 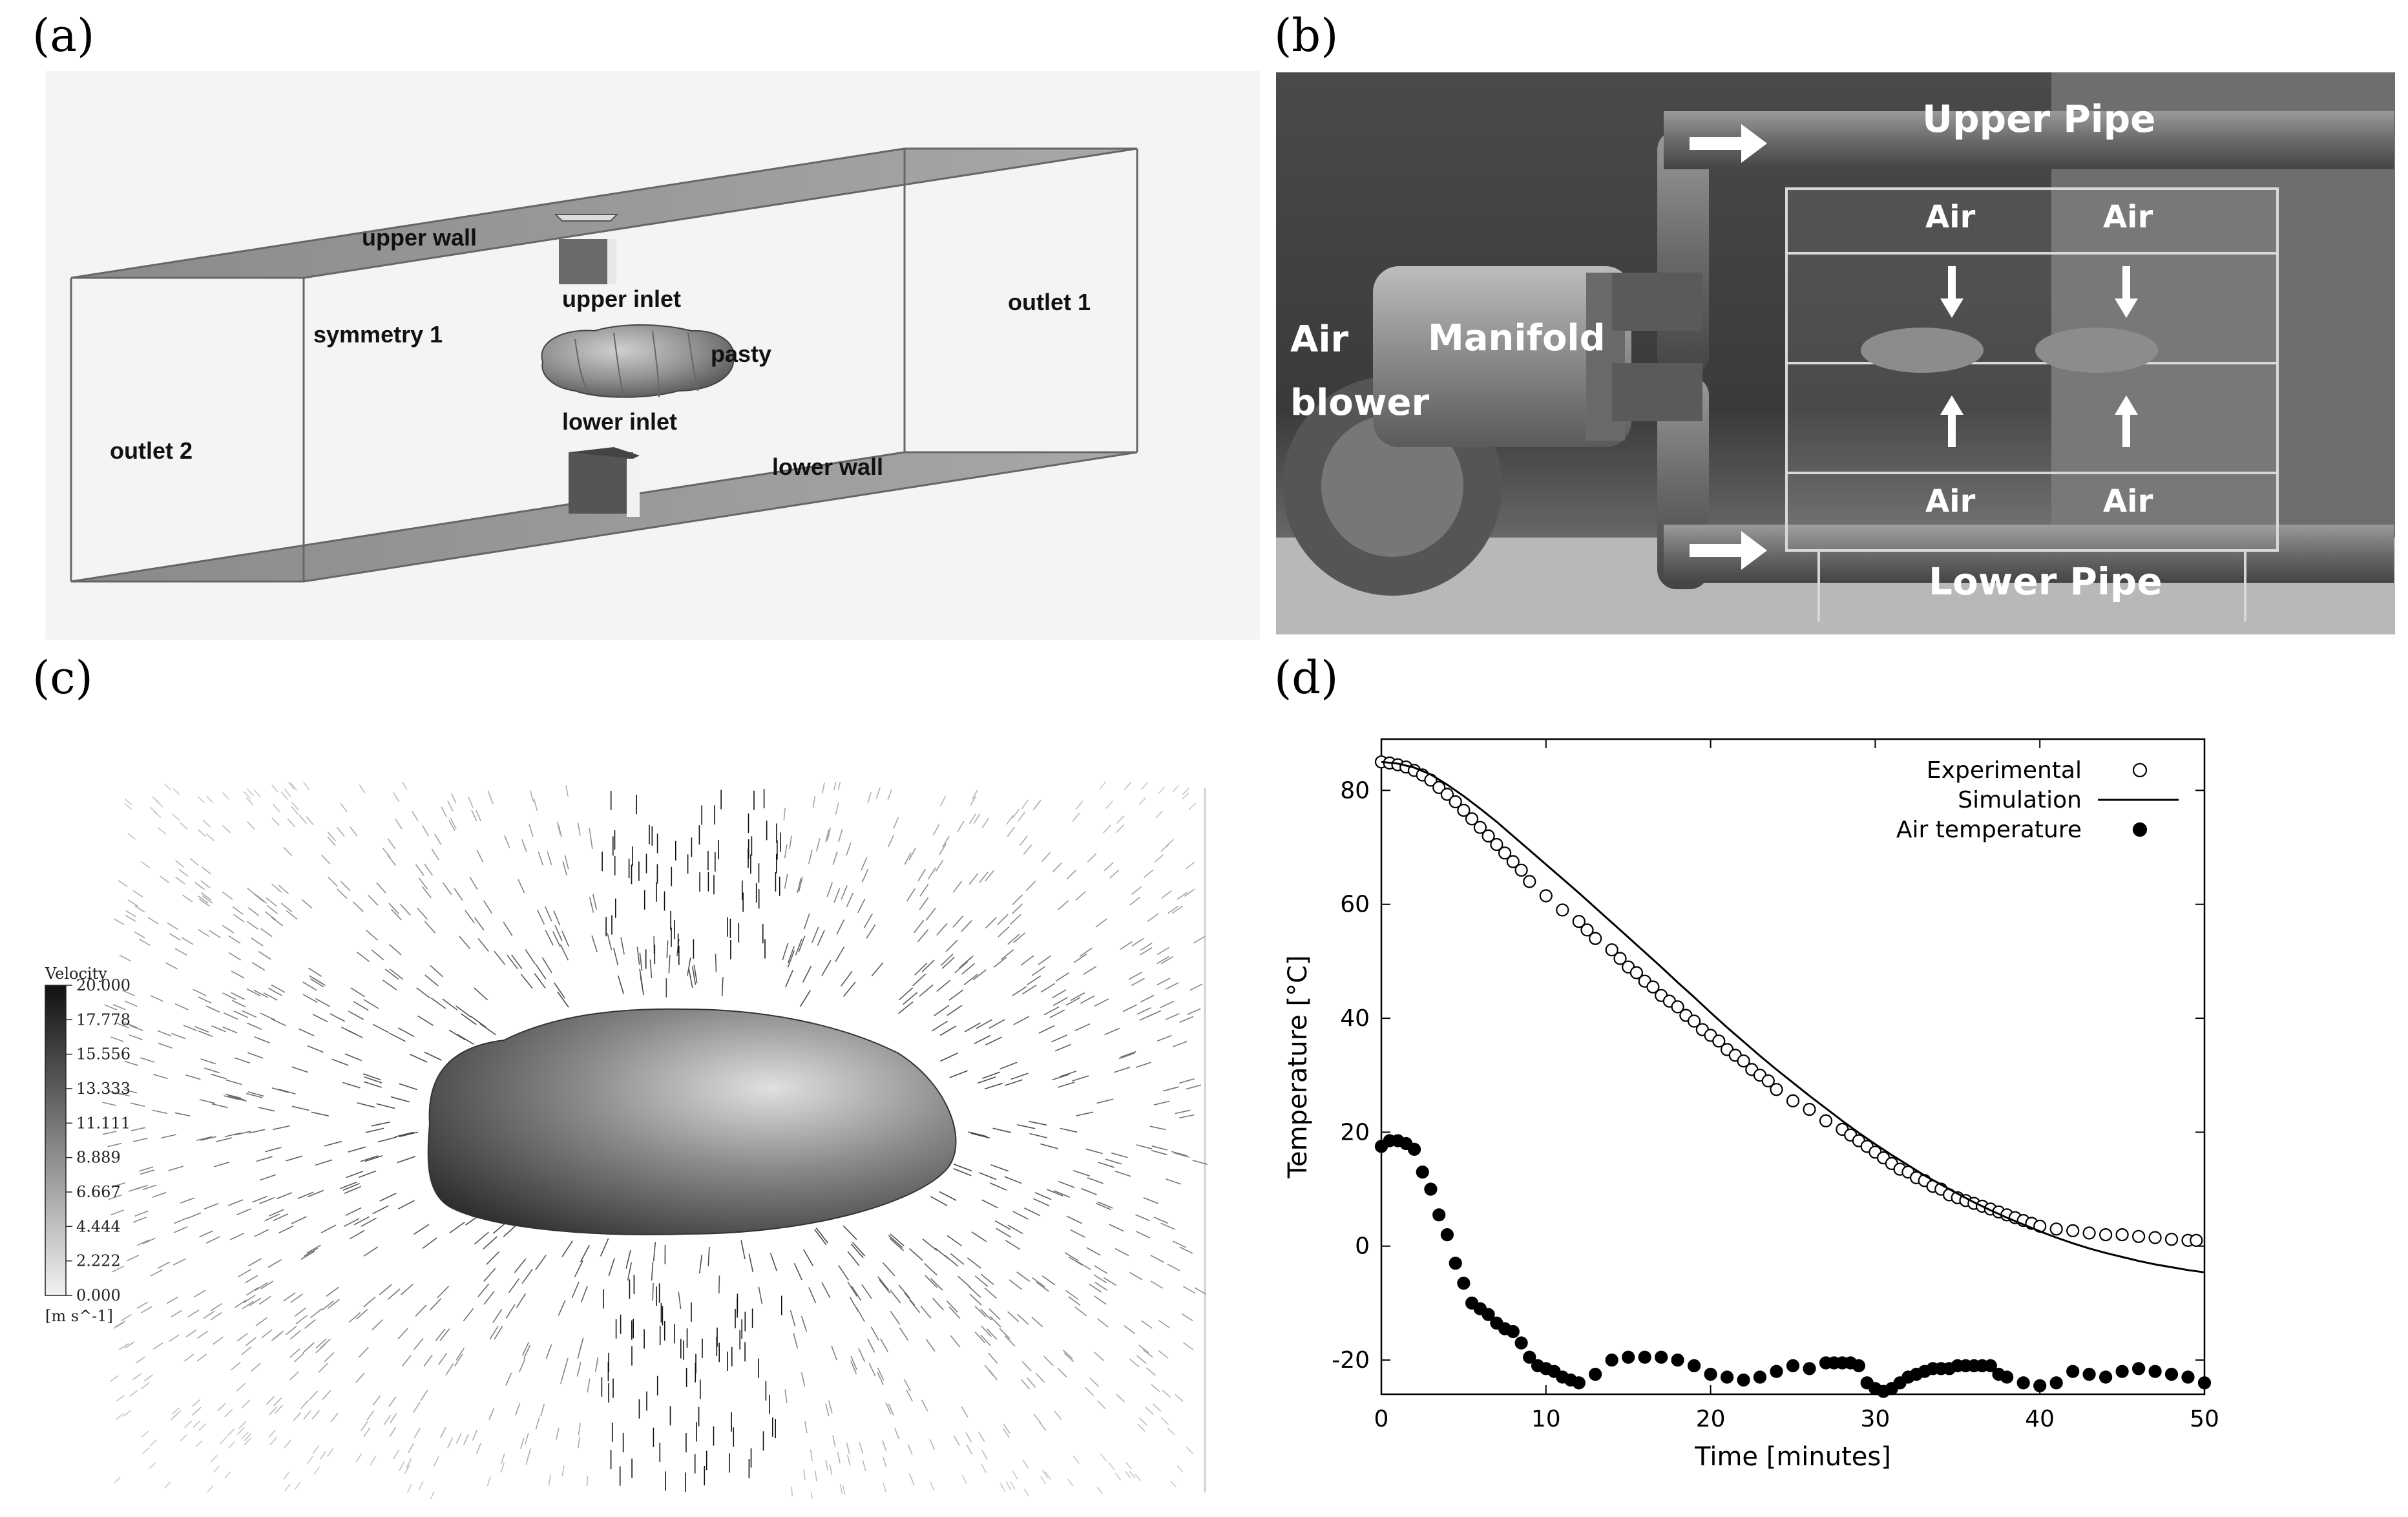 I want to click on colorbar-tick-label: 2.222, so click(x=98, y=1261).